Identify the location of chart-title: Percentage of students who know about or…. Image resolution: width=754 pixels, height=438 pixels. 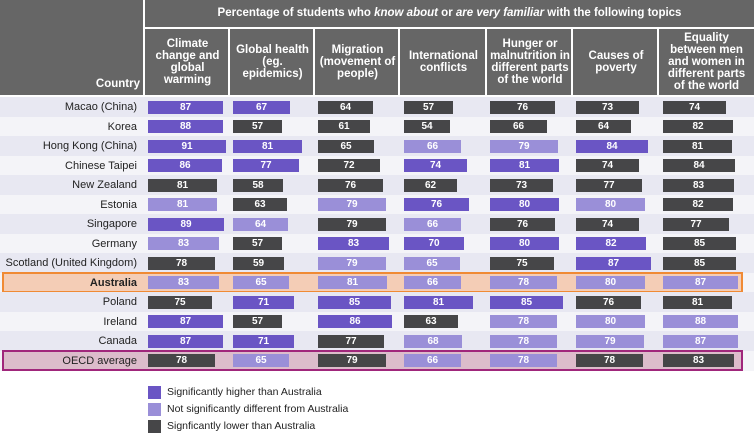
(449, 13).